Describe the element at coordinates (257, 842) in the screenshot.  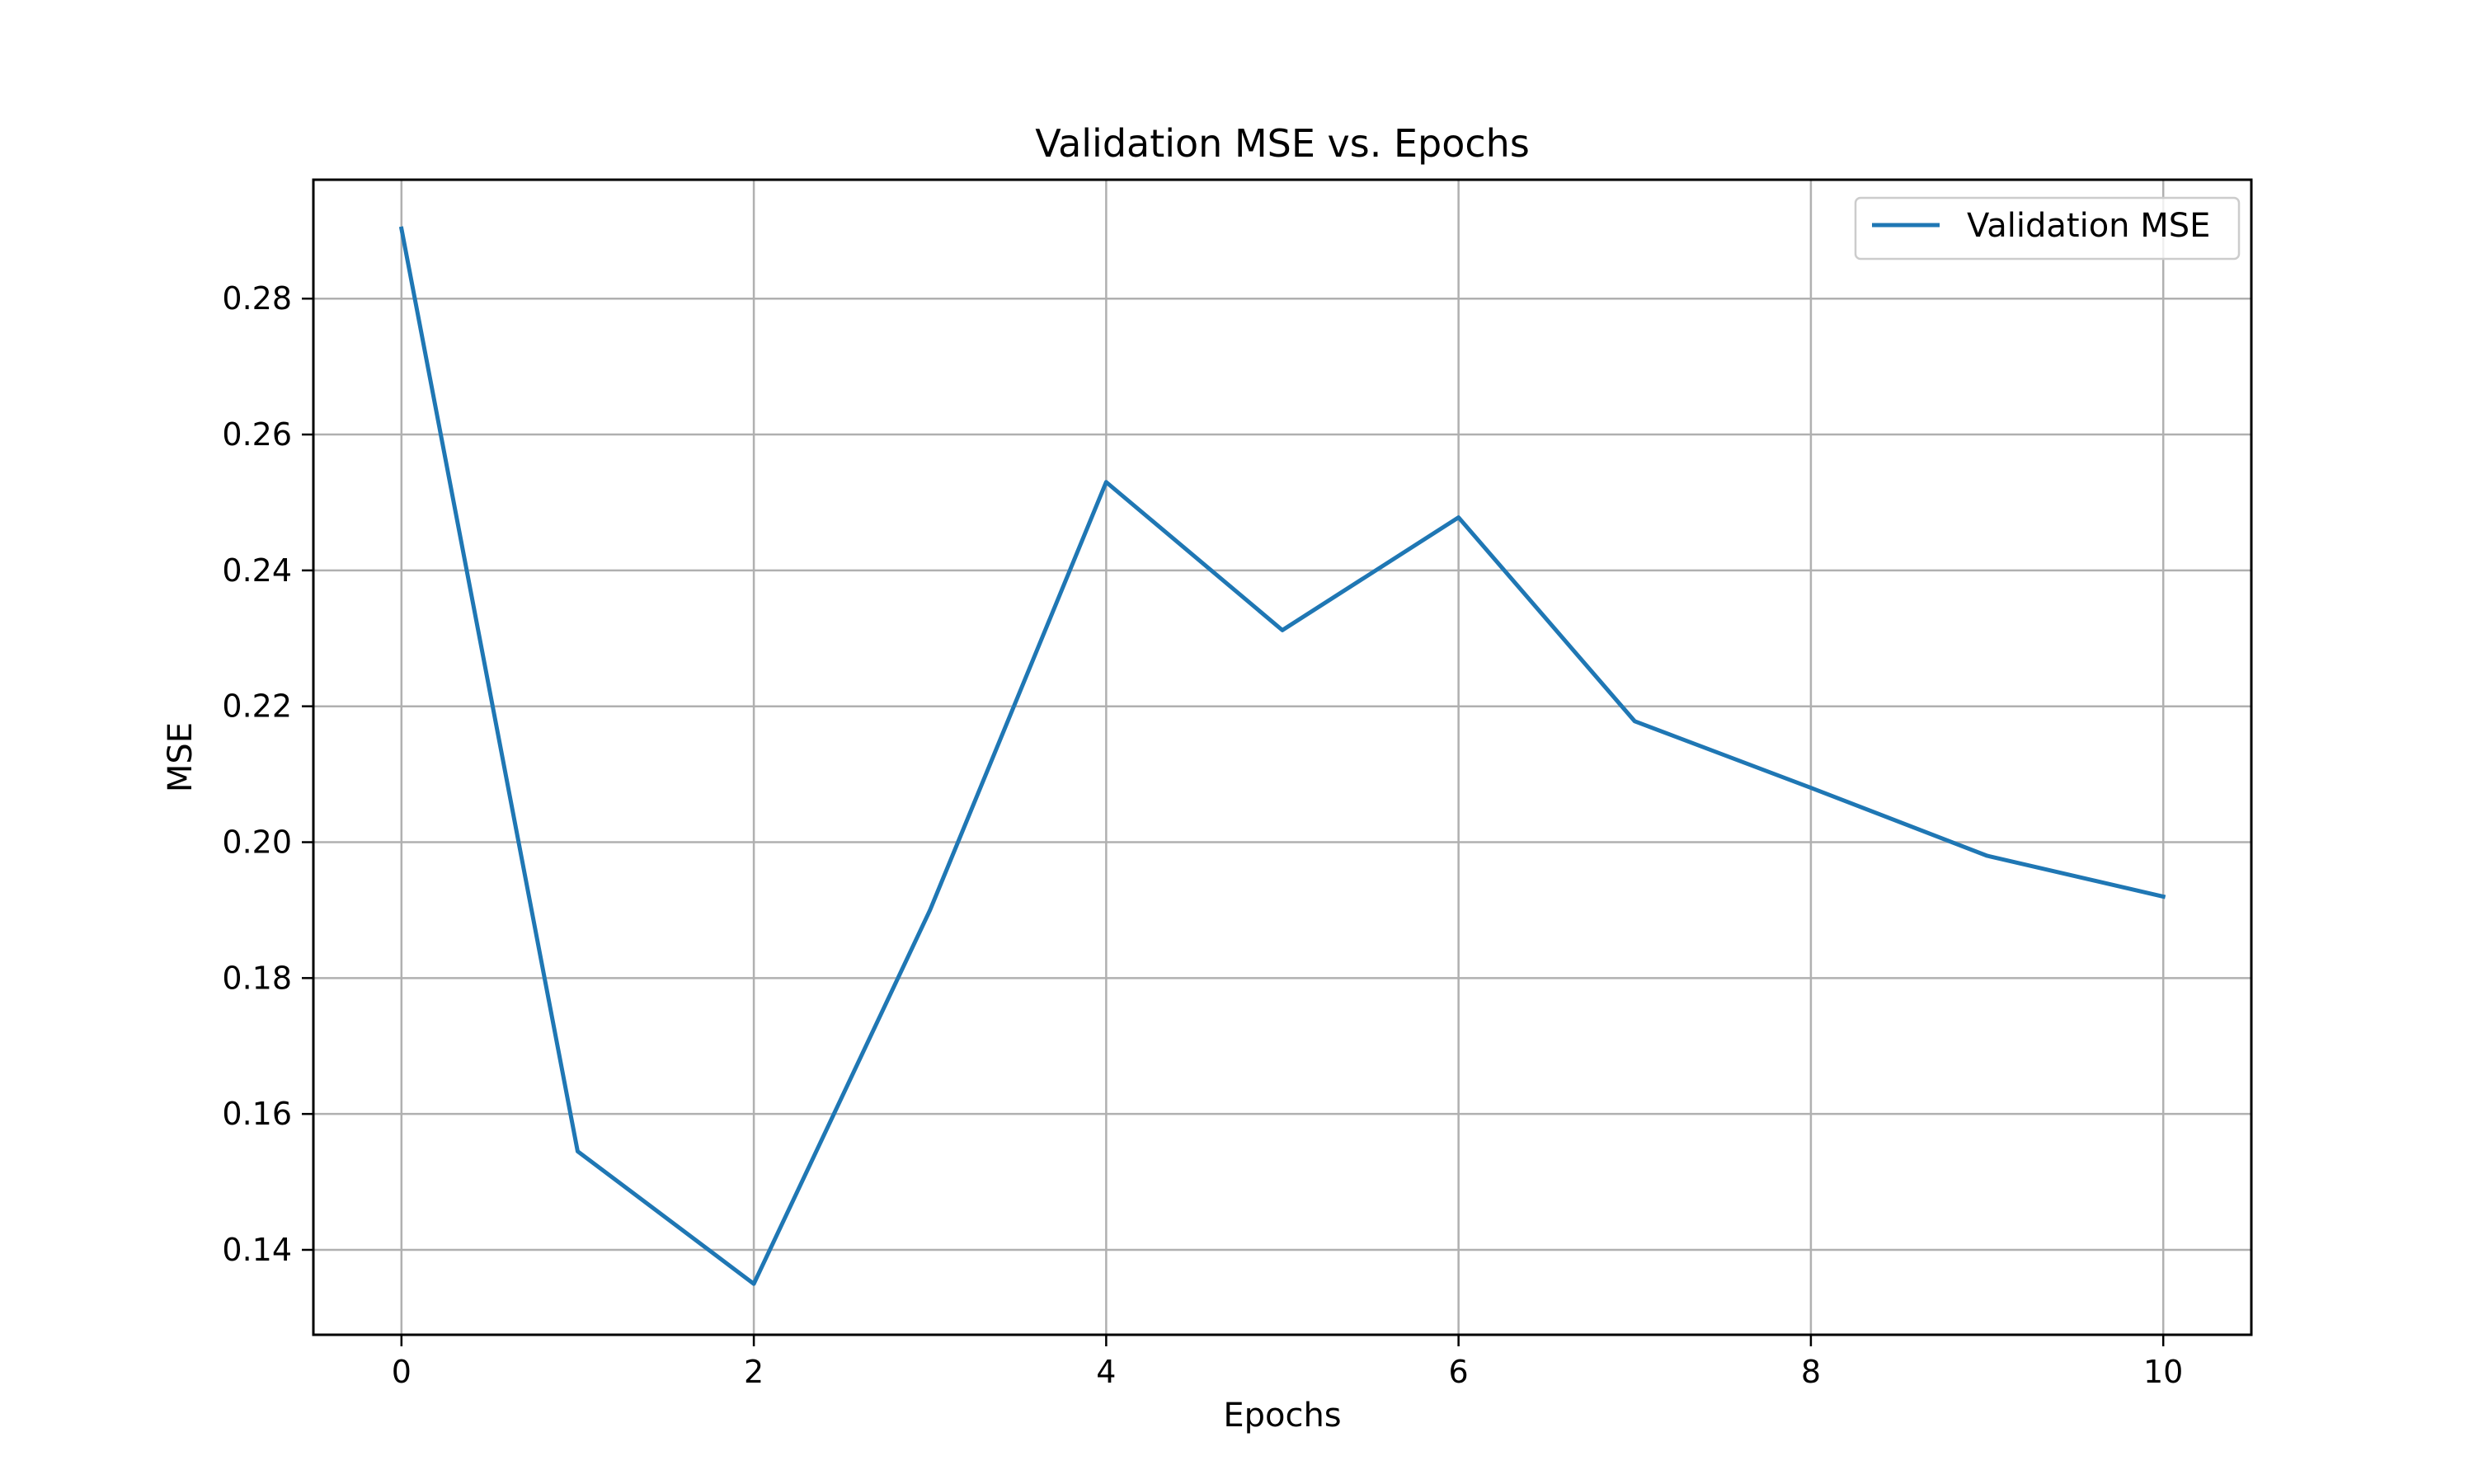
I see `y-tick-label: 0.20` at that location.